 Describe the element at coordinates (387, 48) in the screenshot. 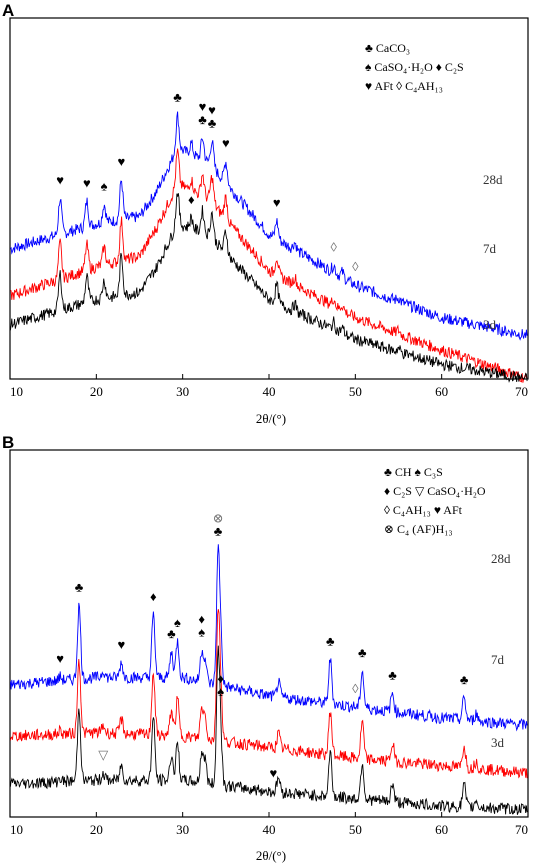

I see `legend-entry: ♣ CaCO₃` at that location.